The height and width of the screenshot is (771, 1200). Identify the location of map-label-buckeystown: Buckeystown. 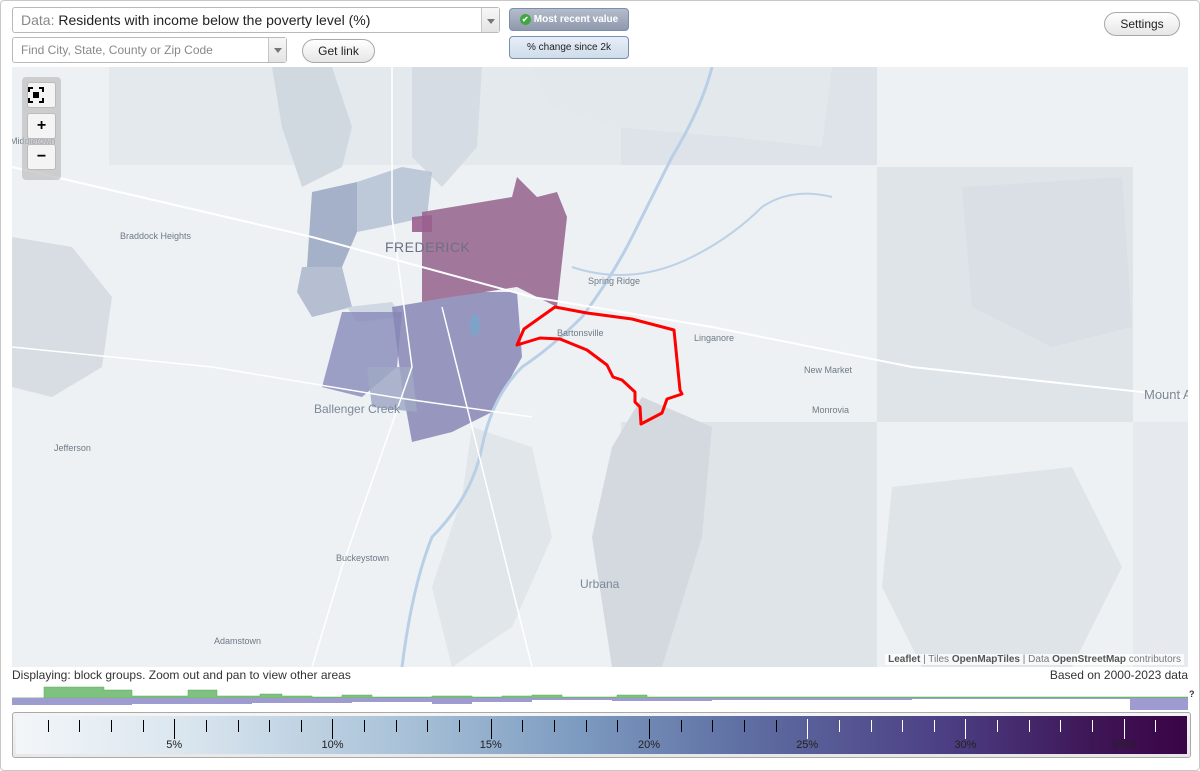
(363, 558).